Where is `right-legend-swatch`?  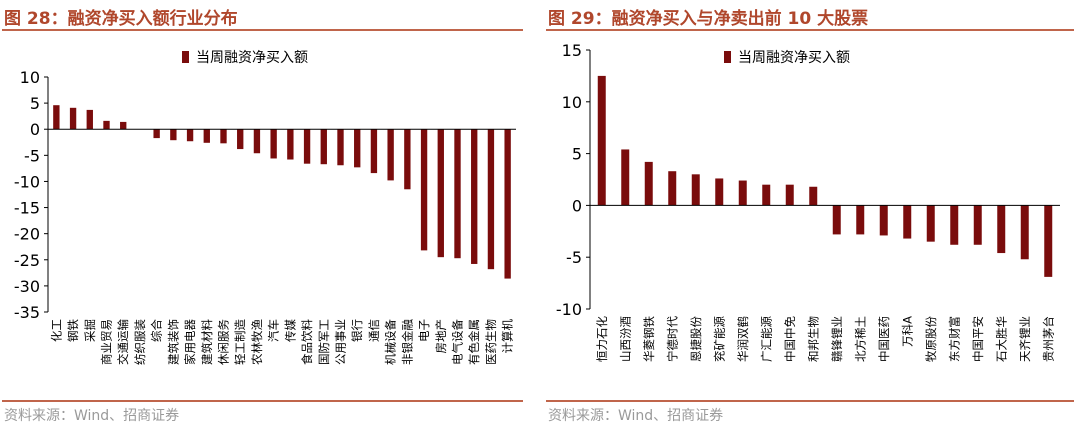
right-legend-swatch is located at coordinates (727, 57).